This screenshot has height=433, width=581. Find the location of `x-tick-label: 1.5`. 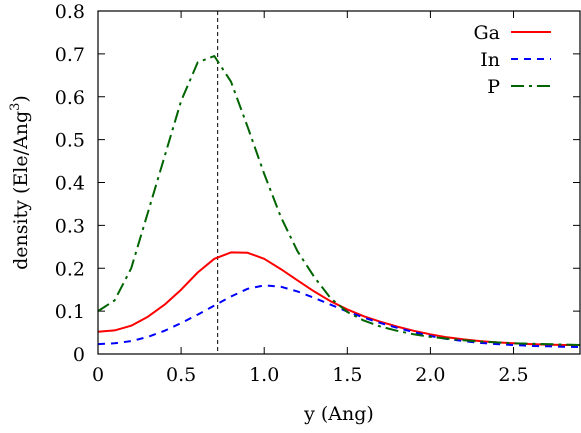

x-tick-label: 1.5 is located at coordinates (347, 375).